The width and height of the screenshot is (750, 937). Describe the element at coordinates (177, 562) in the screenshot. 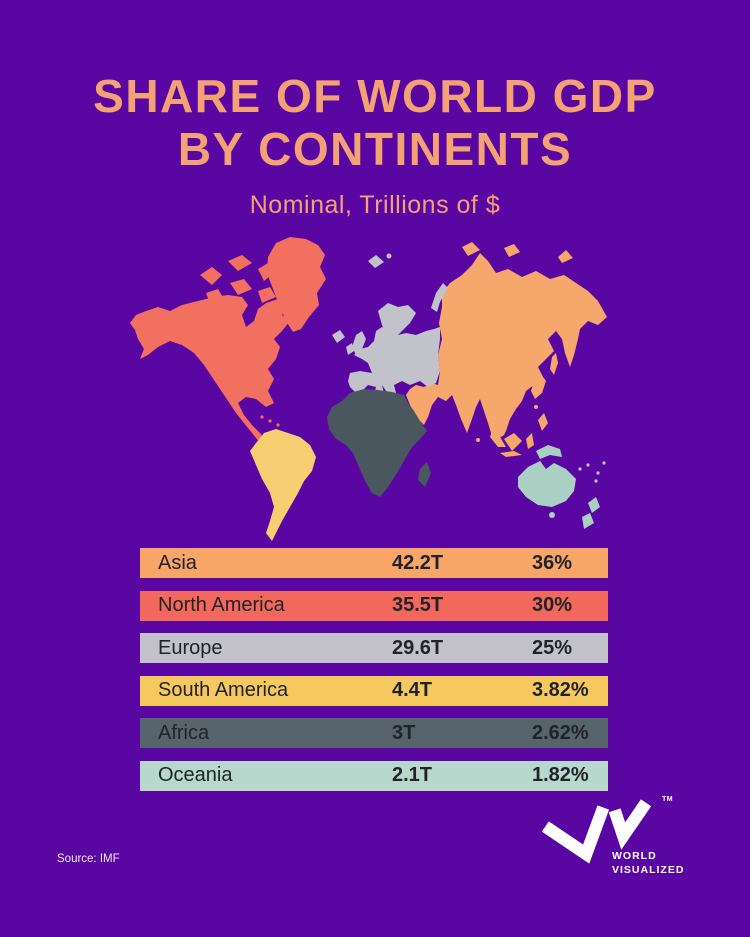

I see `continent-label: Asia` at that location.